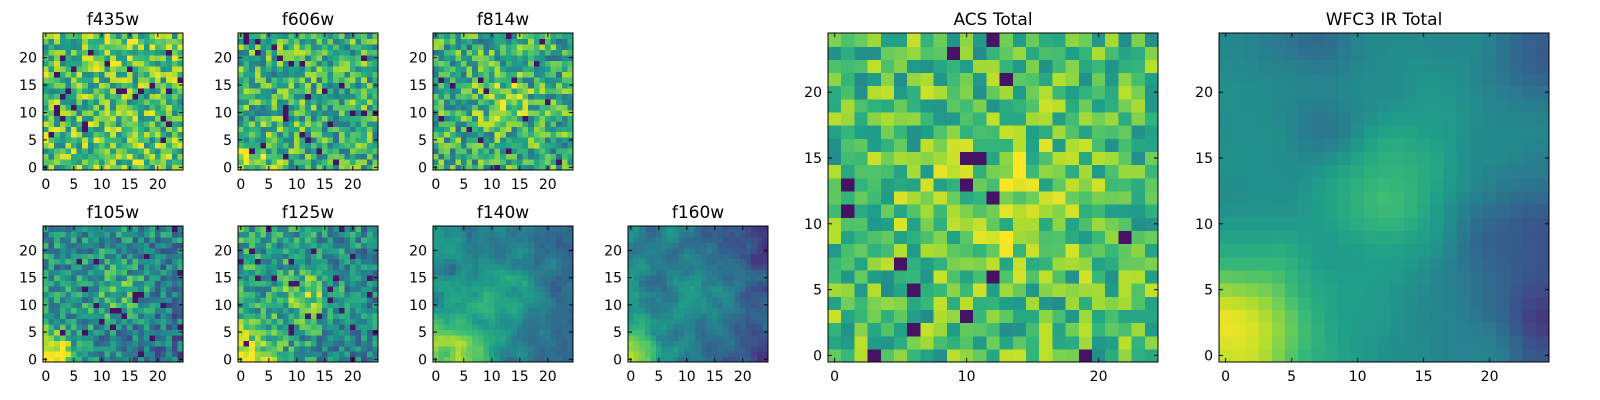 The image size is (1600, 400). Describe the element at coordinates (28, 59) in the screenshot. I see `y-tick-label: 20` at that location.